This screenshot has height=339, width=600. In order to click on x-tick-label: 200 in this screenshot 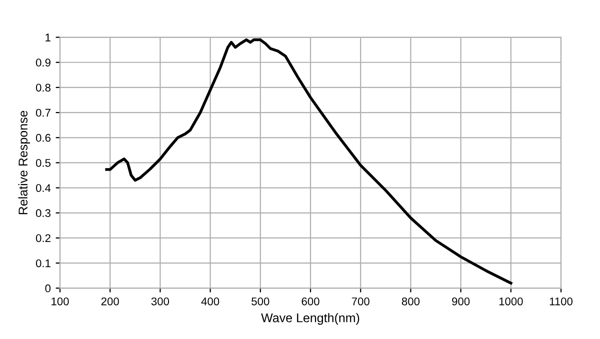, I will do `click(110, 301)`.